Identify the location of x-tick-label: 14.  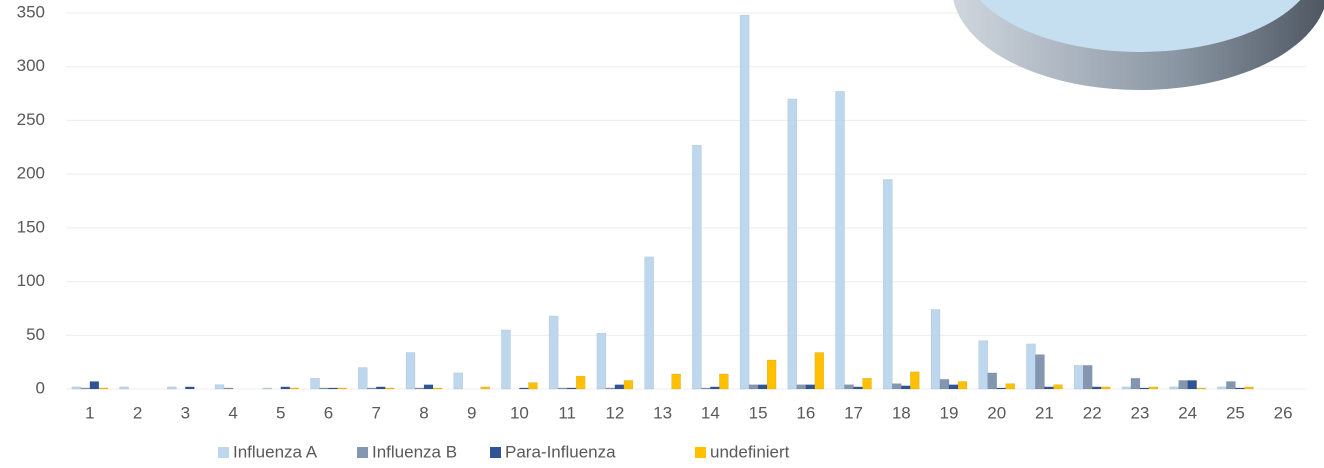
(710, 412).